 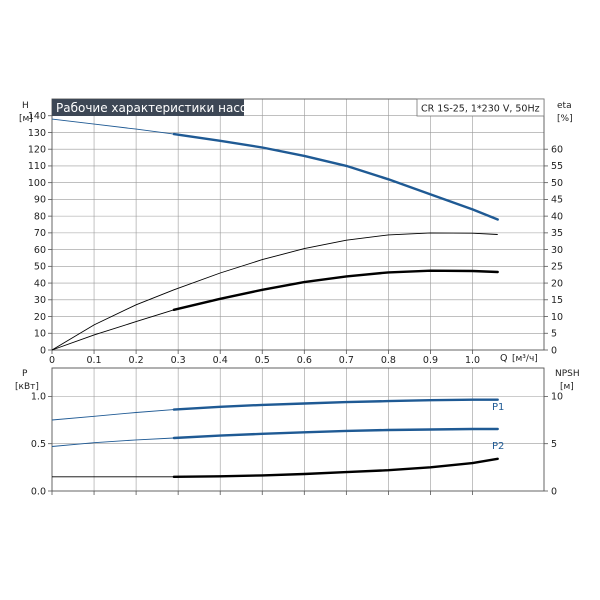 I want to click on h-axis-unit: [м], so click(x=26, y=119).